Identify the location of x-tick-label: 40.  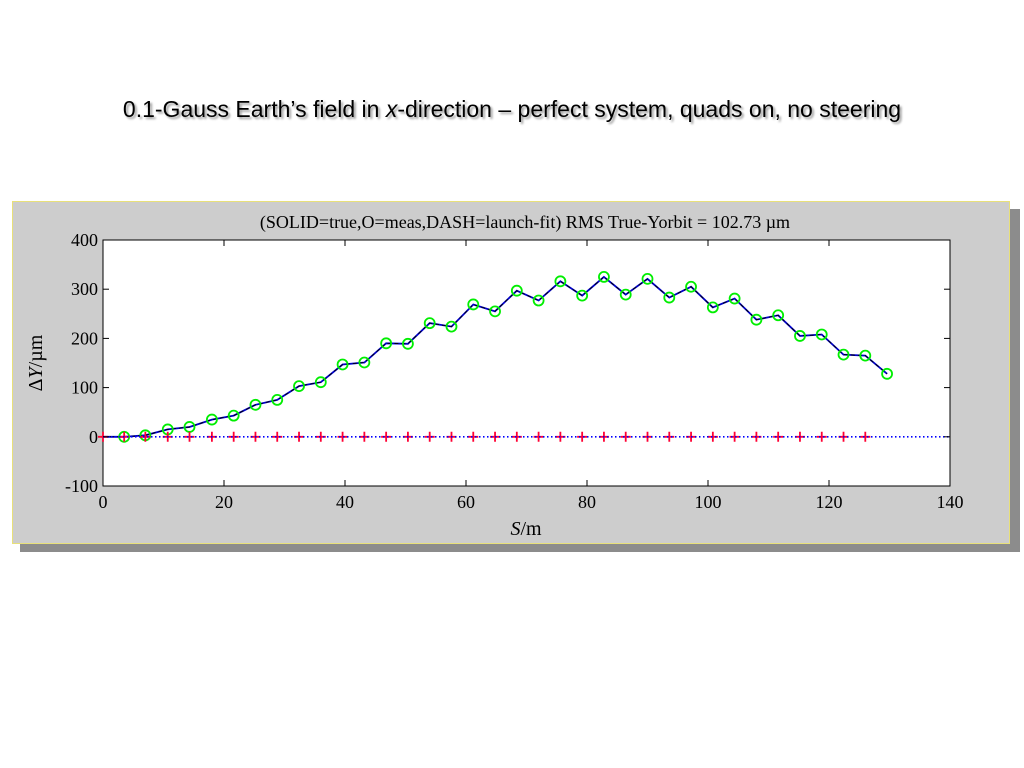
(345, 502).